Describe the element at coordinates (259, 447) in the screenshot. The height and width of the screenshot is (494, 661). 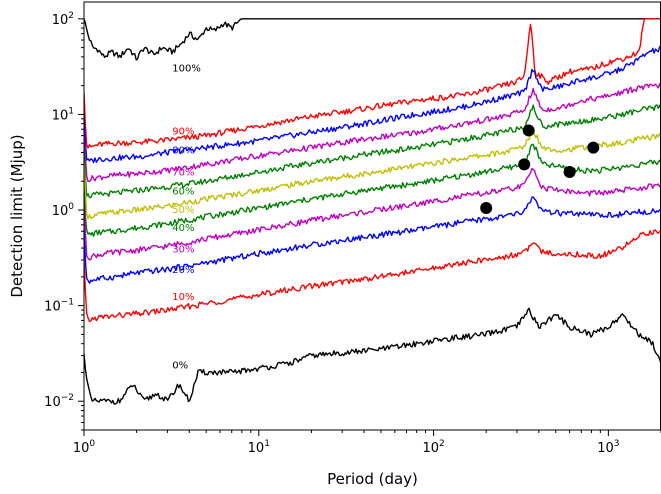
I see `x-tick-label: 10¹` at that location.